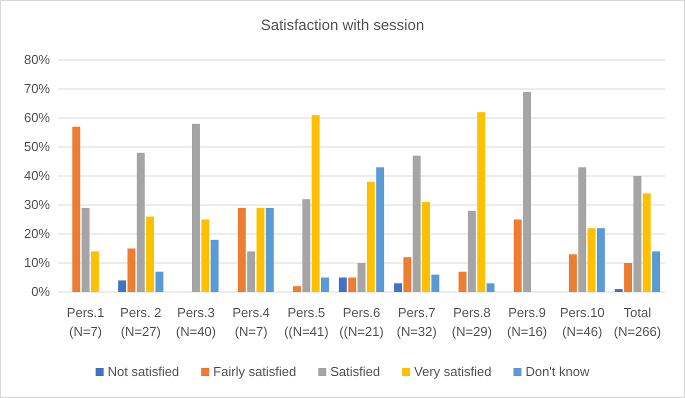  What do you see at coordinates (40, 292) in the screenshot?
I see `y-tick-label: 0%` at bounding box center [40, 292].